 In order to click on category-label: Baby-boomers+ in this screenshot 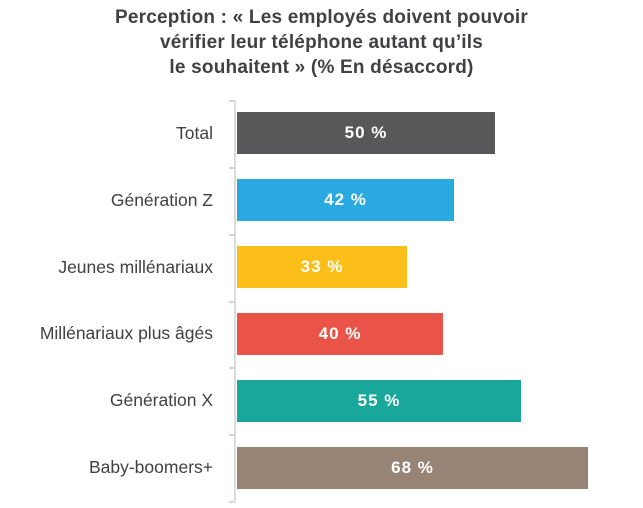, I will do `click(150, 467)`.